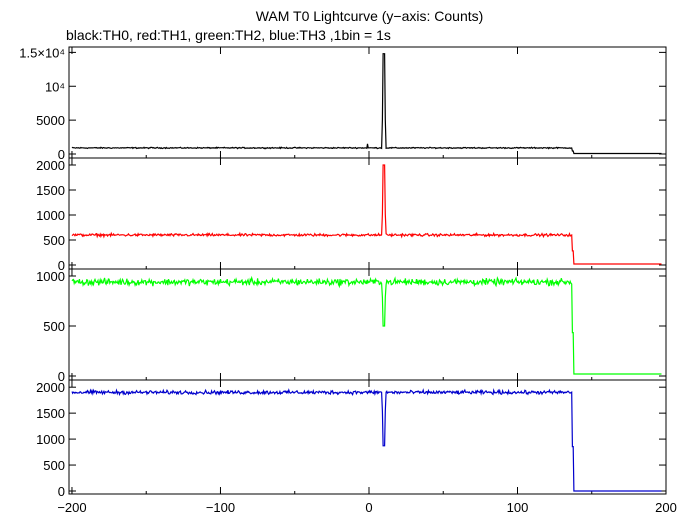  Describe the element at coordinates (220, 507) in the screenshot. I see `x-tick-label: −100` at that location.